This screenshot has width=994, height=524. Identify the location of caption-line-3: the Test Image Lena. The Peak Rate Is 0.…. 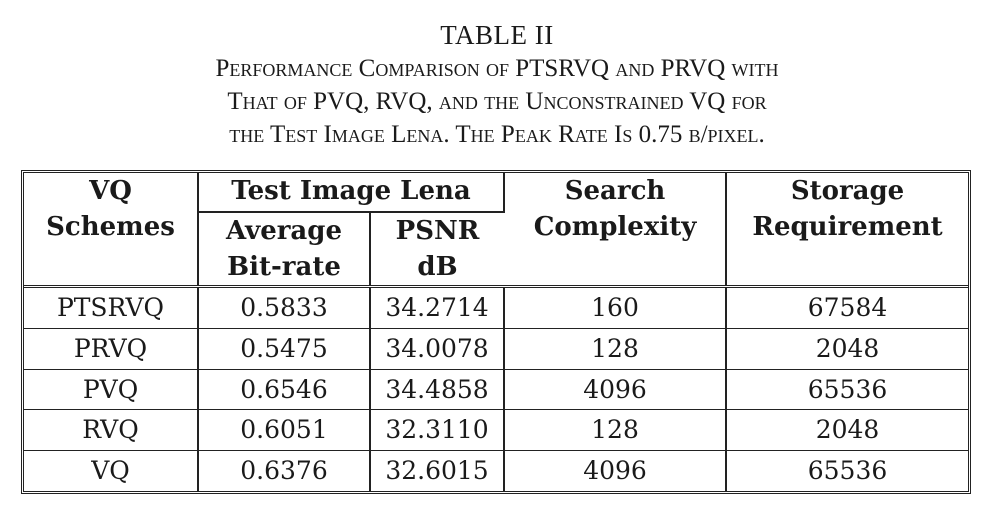
(497, 134).